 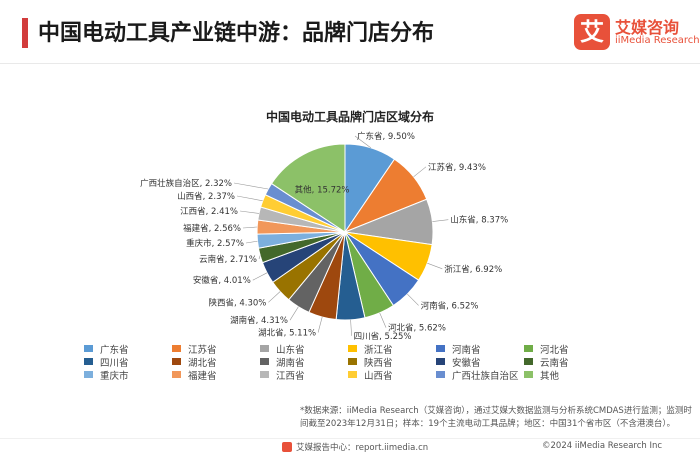 What do you see at coordinates (202, 376) in the screenshot?
I see `legend-label-14: 福建省` at bounding box center [202, 376].